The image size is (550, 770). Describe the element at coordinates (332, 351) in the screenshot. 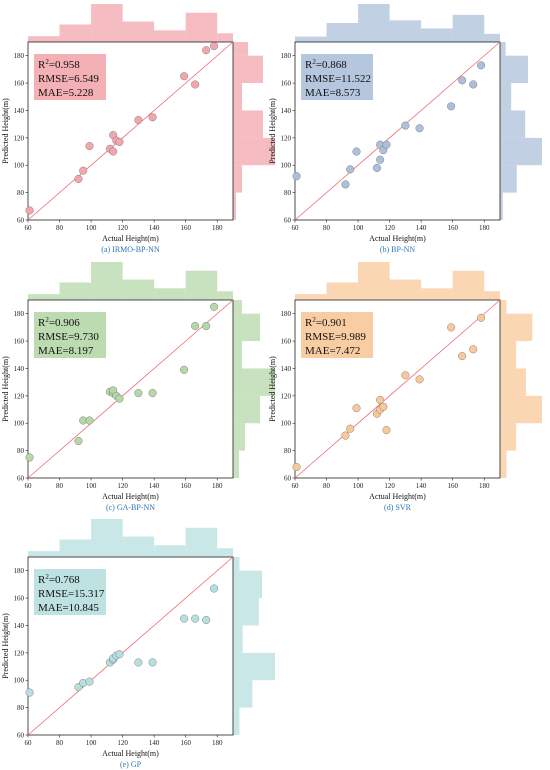

I see `mae-text: MAE=7.472` at that location.